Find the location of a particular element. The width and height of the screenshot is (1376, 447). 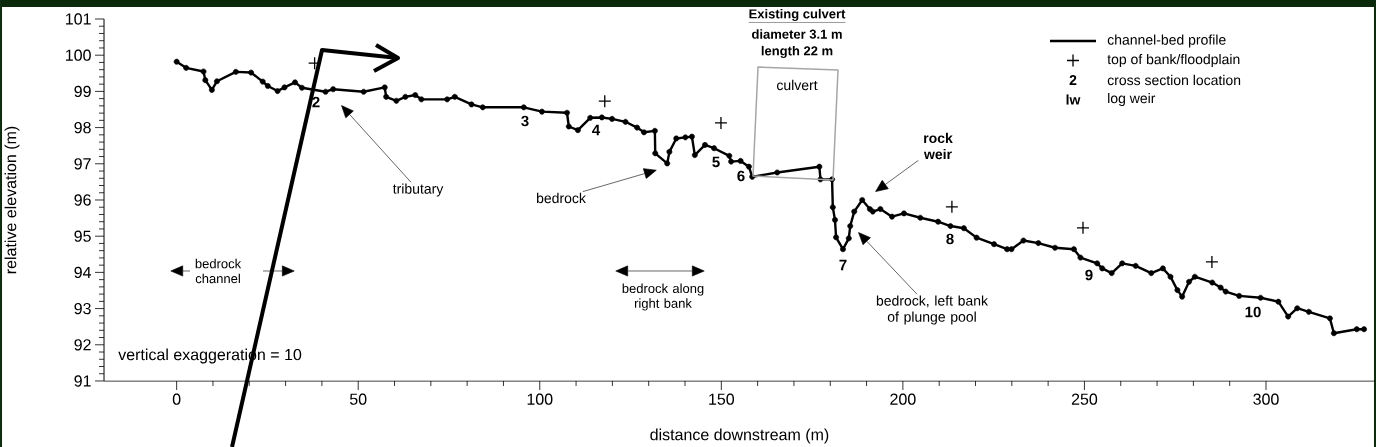

annotation: log weir is located at coordinates (1132, 99).